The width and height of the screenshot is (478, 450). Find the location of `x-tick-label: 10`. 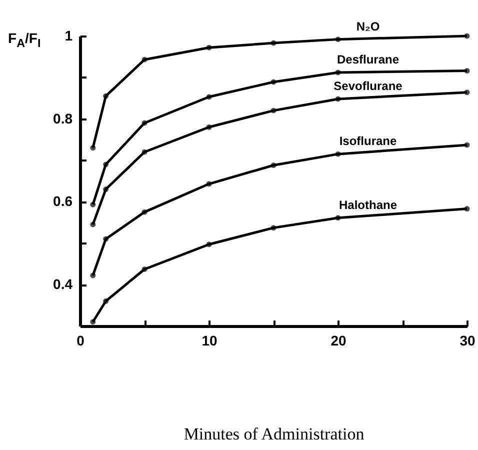

x-tick-label: 10 is located at coordinates (210, 340).